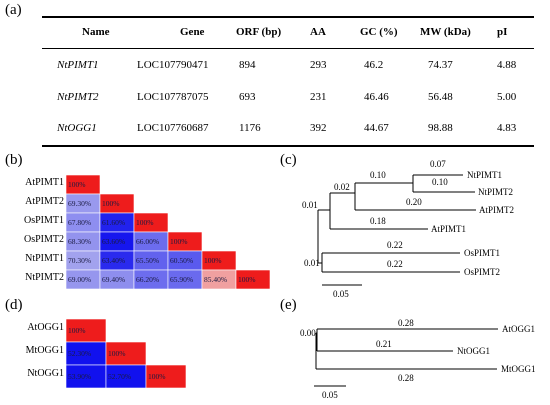 The image size is (550, 405). What do you see at coordinates (78, 97) in the screenshot?
I see `cell-name: NtPIMT2` at bounding box center [78, 97].